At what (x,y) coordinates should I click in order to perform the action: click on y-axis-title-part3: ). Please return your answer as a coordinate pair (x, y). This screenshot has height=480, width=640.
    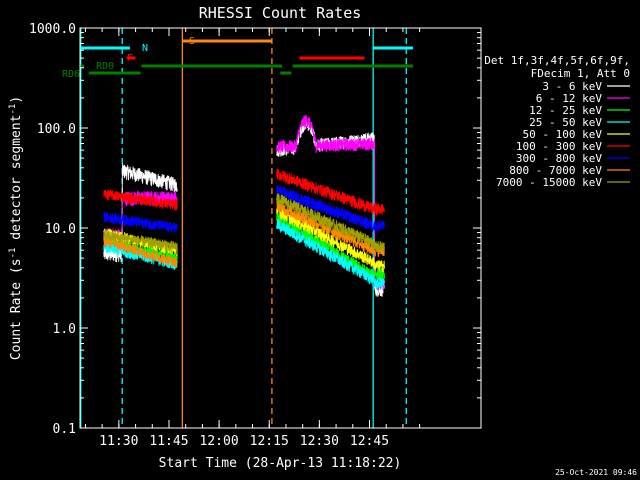
    Looking at the image, I should click on (16, 100).